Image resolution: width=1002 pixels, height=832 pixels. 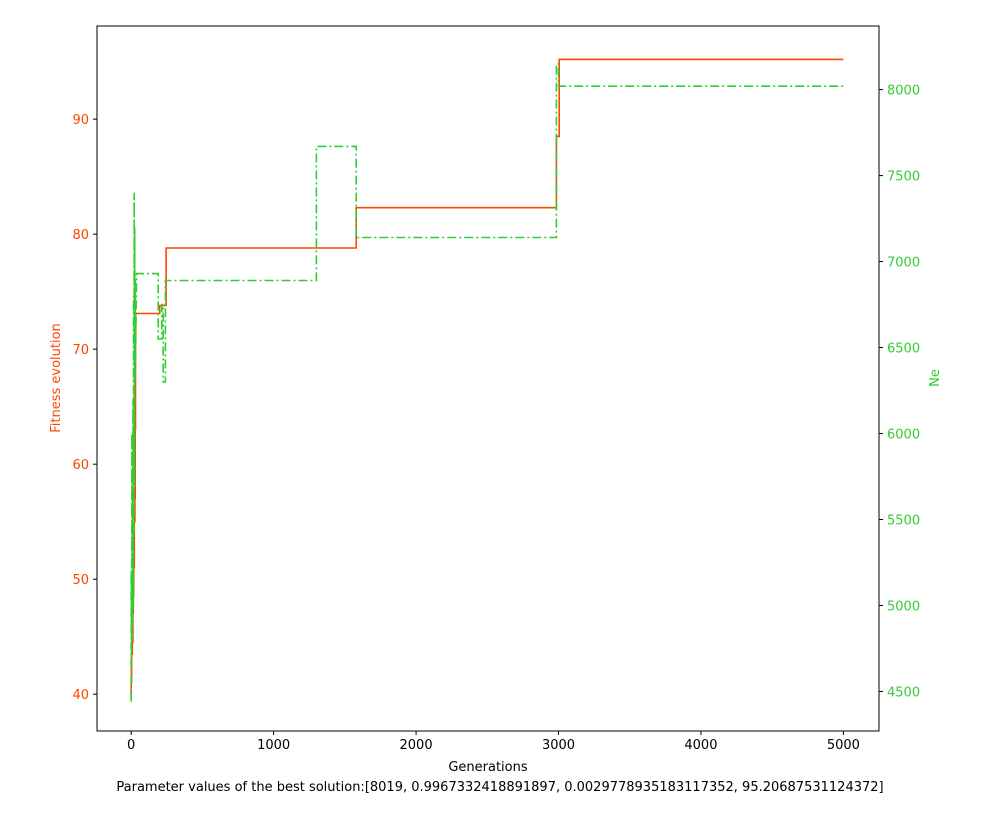 I want to click on left-y-axis: 40 50 60 70 80 90, so click(x=84, y=408).